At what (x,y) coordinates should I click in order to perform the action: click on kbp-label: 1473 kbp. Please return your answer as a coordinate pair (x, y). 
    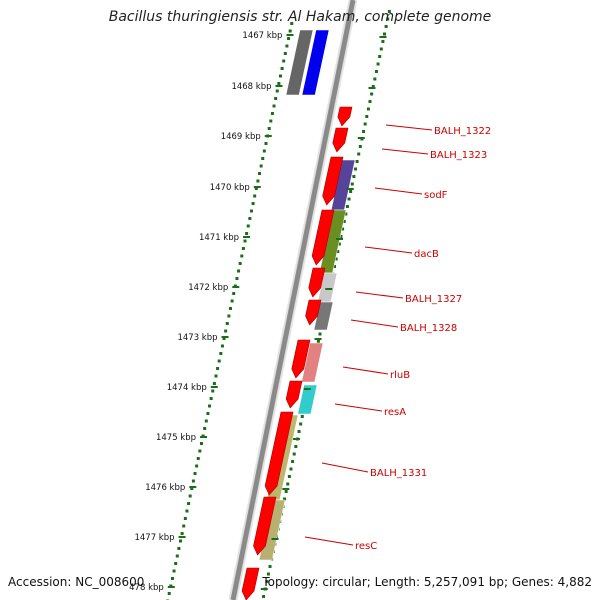
    Looking at the image, I should click on (197, 338).